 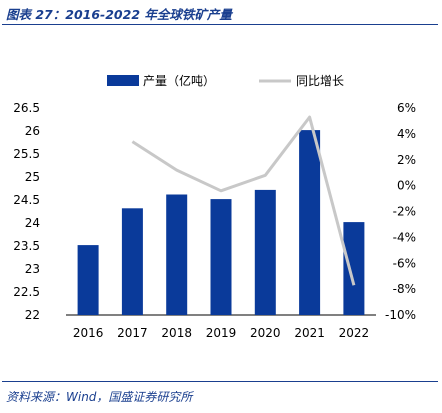 I want to click on right-tick-label: -2%, so click(x=404, y=212).